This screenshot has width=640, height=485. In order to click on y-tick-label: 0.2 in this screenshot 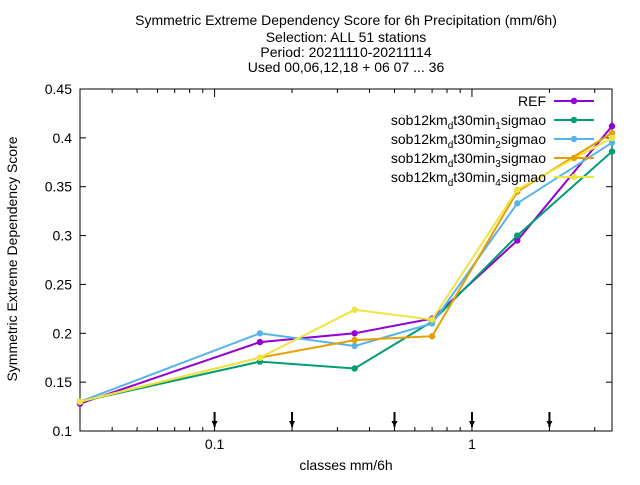, I will do `click(63, 333)`.